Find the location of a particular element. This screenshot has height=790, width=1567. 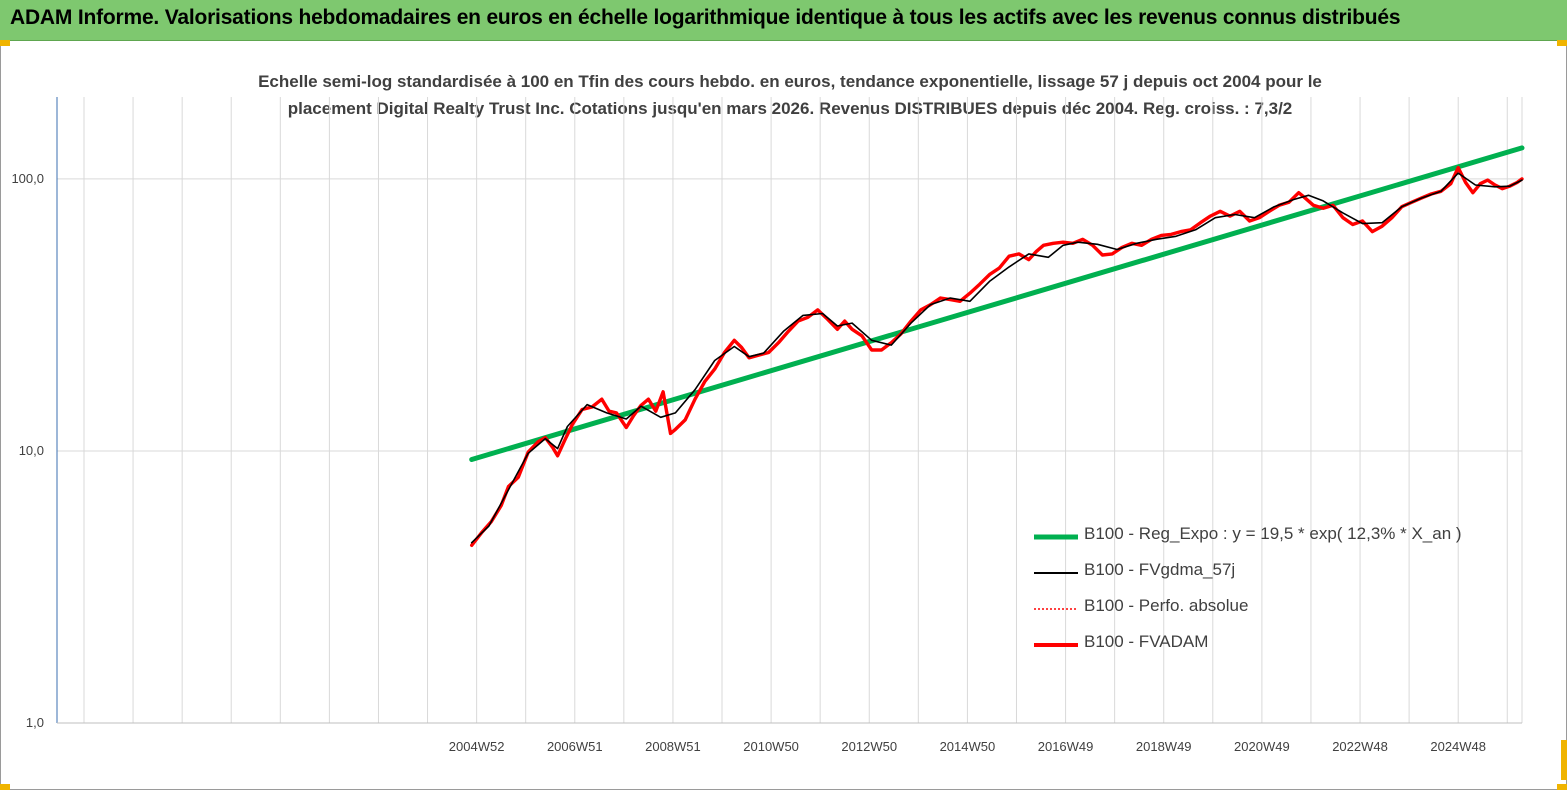

legend-label-perfo: B100 - Perfo. absolue is located at coordinates (1166, 605).